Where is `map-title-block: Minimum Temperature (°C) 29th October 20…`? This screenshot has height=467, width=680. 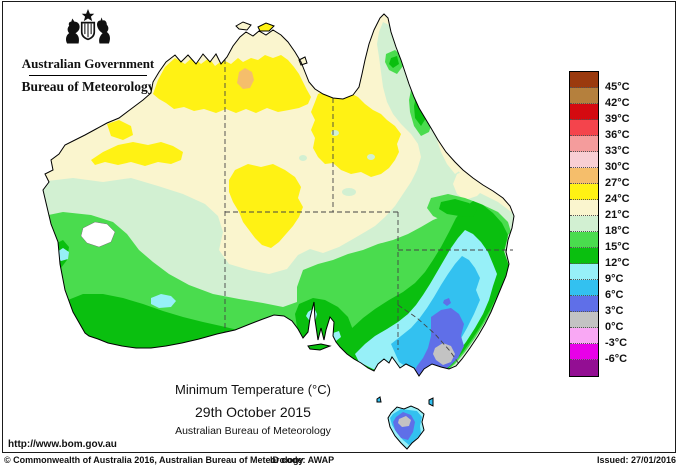
map-title-block: Minimum Temperature (°C) 29th October 20… is located at coordinates (253, 409).